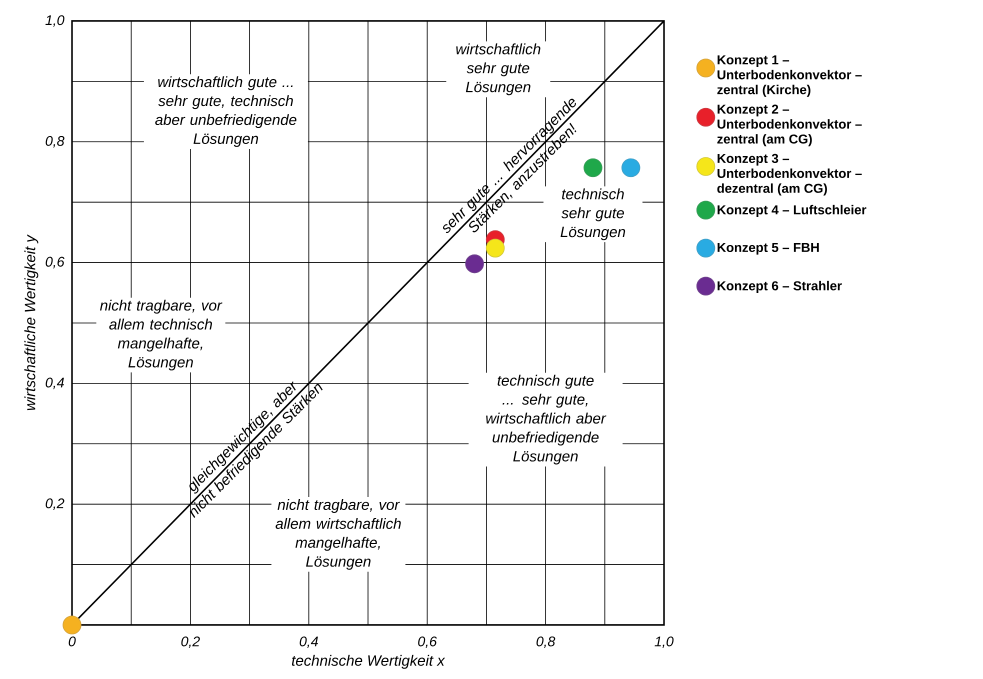 This screenshot has width=983, height=679. Describe the element at coordinates (72, 641) in the screenshot. I see `x-tick-label: 0` at that location.